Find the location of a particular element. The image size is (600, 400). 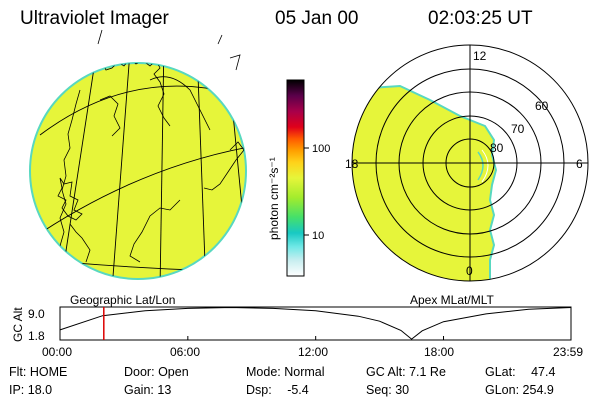

polar-lat-label-70: 70 is located at coordinates (518, 129).